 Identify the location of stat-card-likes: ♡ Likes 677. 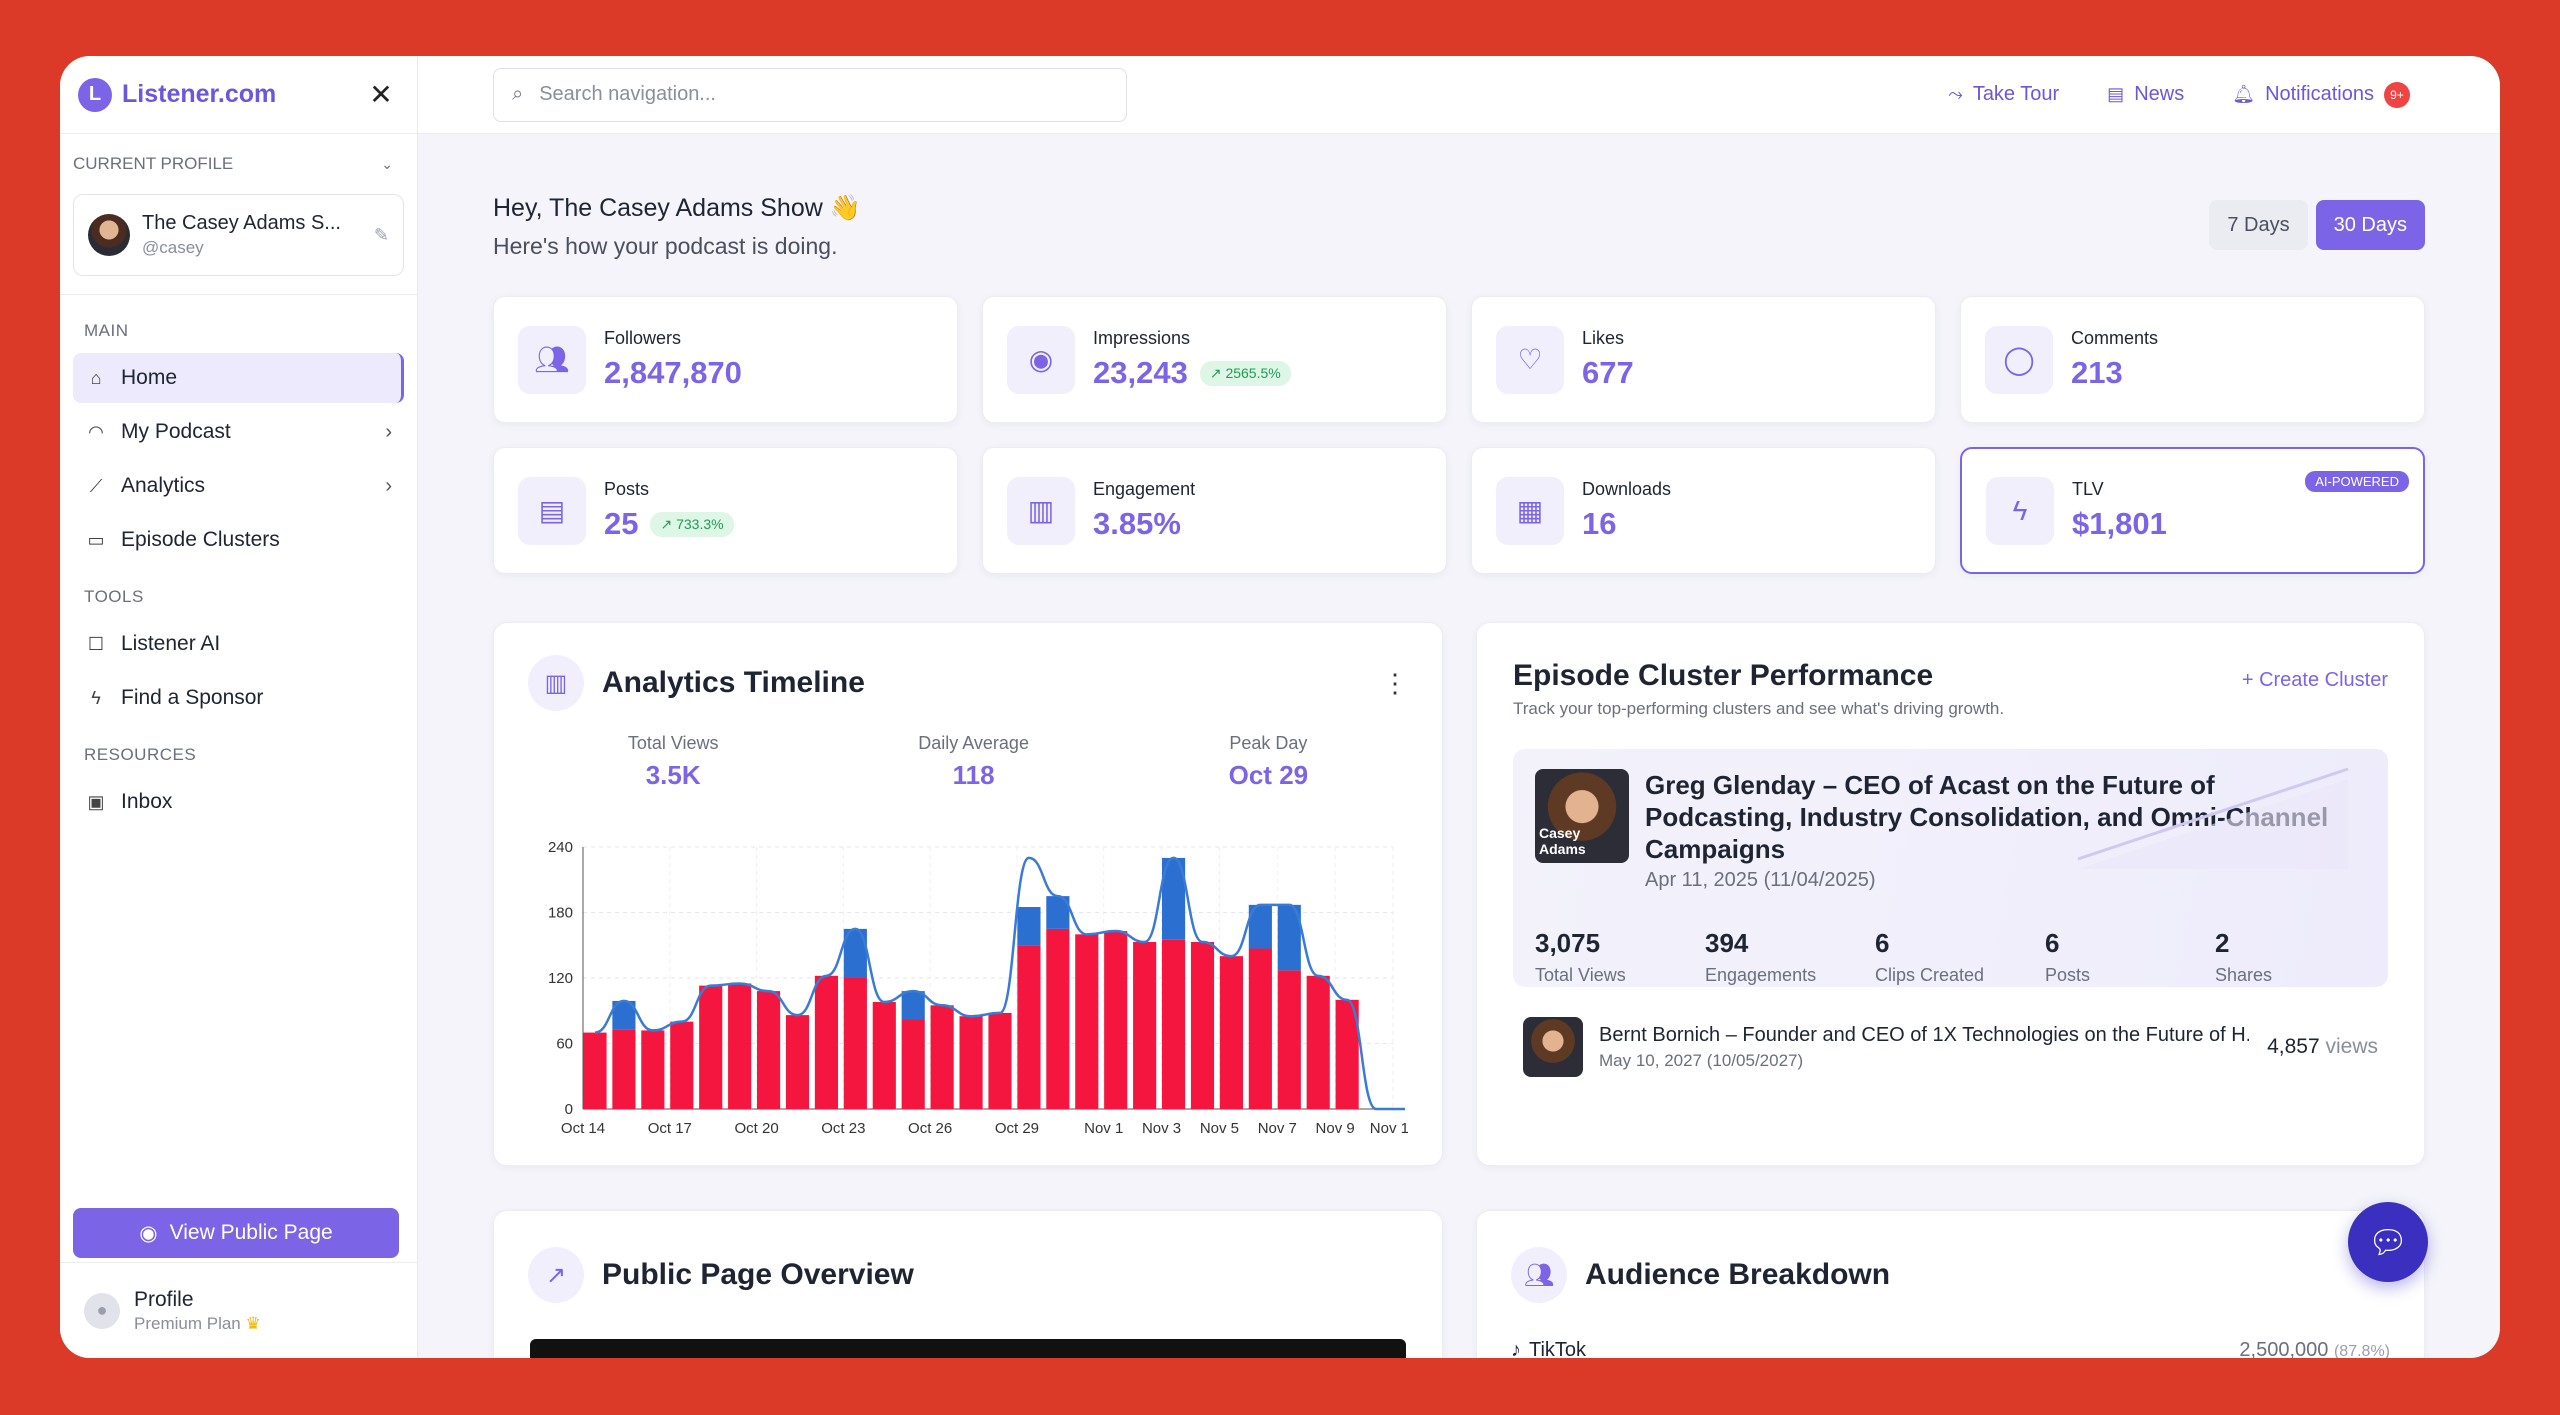
(1703, 359).